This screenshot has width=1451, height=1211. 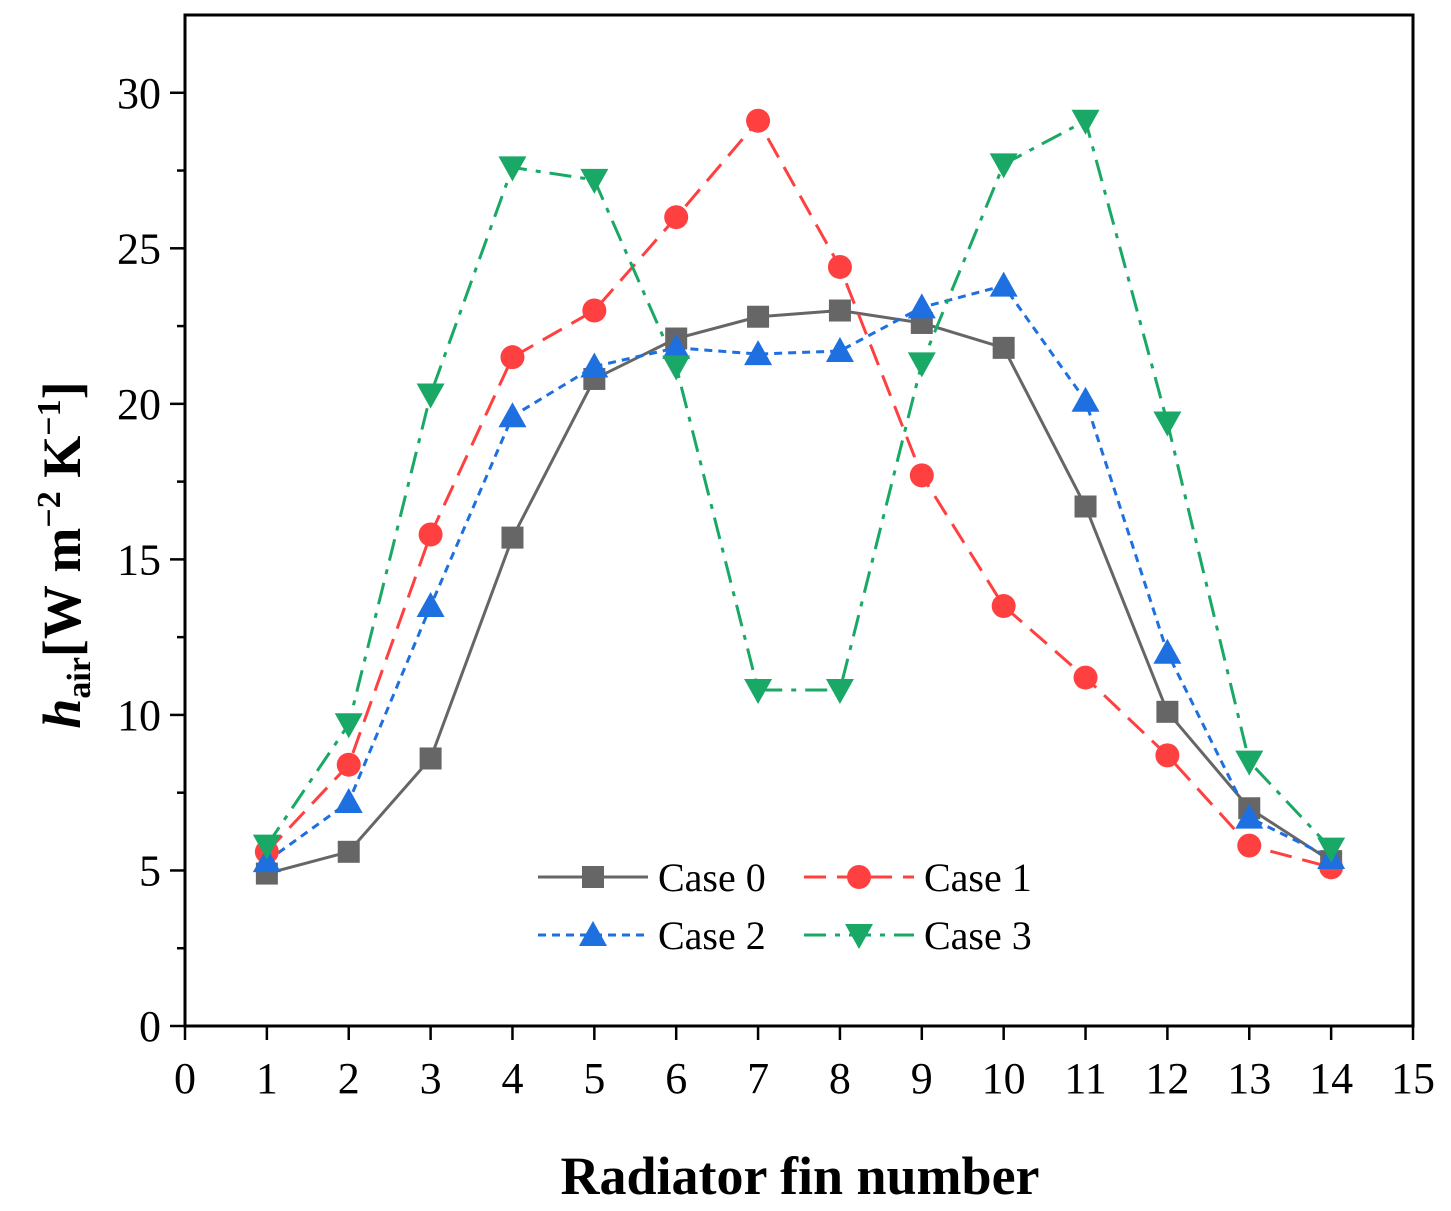 What do you see at coordinates (1249, 1078) in the screenshot?
I see `x-tick-label: 13` at bounding box center [1249, 1078].